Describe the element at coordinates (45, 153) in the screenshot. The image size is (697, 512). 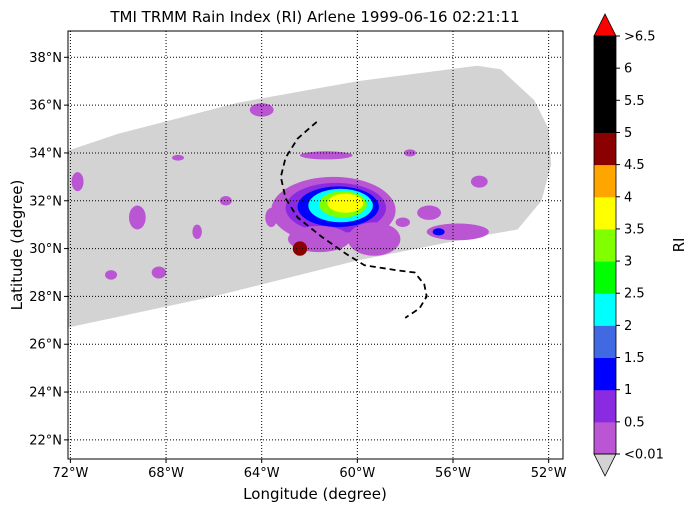
I see `y-tick-label: 34°N` at that location.